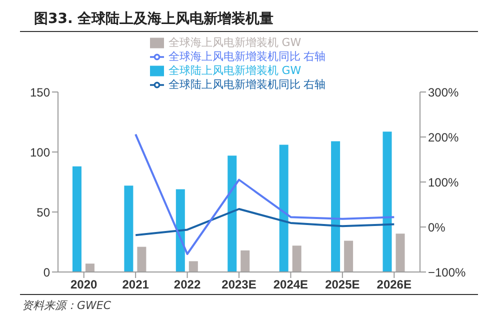 This screenshot has width=486, height=332. What do you see at coordinates (249, 20) in the screenshot?
I see `chart-title: 图33. 全球陆上及海上风电新增装机量` at bounding box center [249, 20].